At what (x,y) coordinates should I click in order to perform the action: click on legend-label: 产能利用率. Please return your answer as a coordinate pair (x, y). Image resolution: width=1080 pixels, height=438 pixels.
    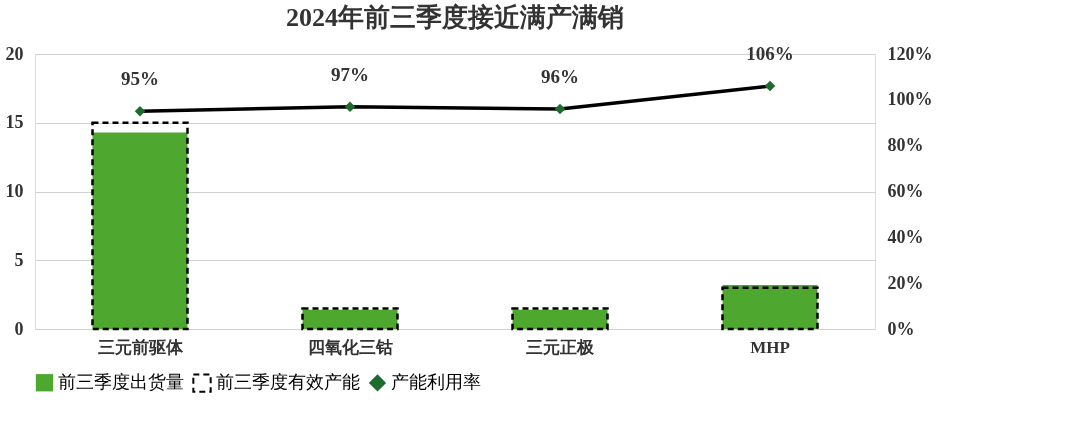
    Looking at the image, I should click on (436, 381).